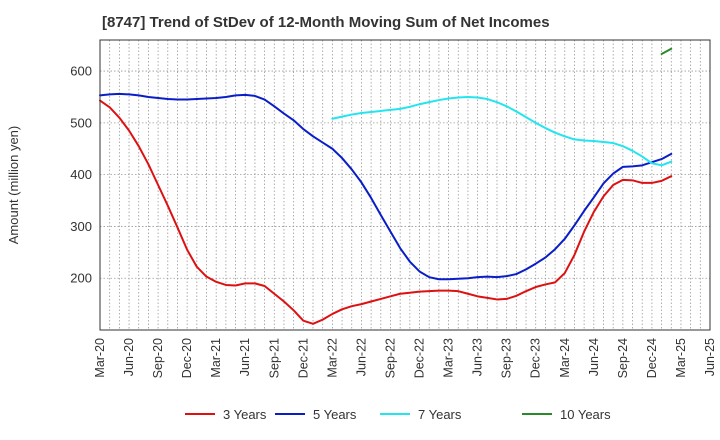 The image size is (720, 440). I want to click on series-line-7-years, so click(502, 131).